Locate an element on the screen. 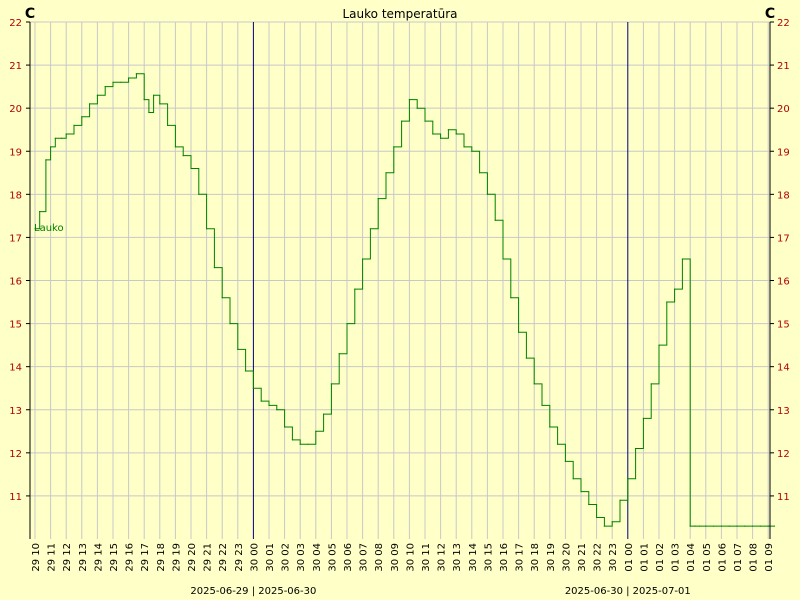 This screenshot has height=600, width=800. y-tick-label-right: 12 is located at coordinates (783, 454).